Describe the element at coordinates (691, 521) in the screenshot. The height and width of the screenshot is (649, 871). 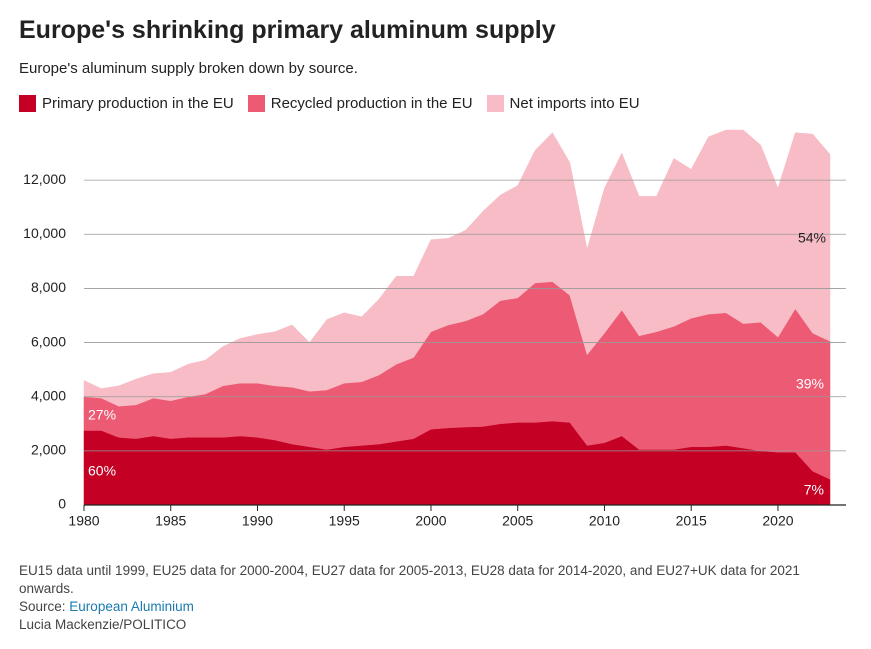
I see `x-tick-label: 2015` at that location.